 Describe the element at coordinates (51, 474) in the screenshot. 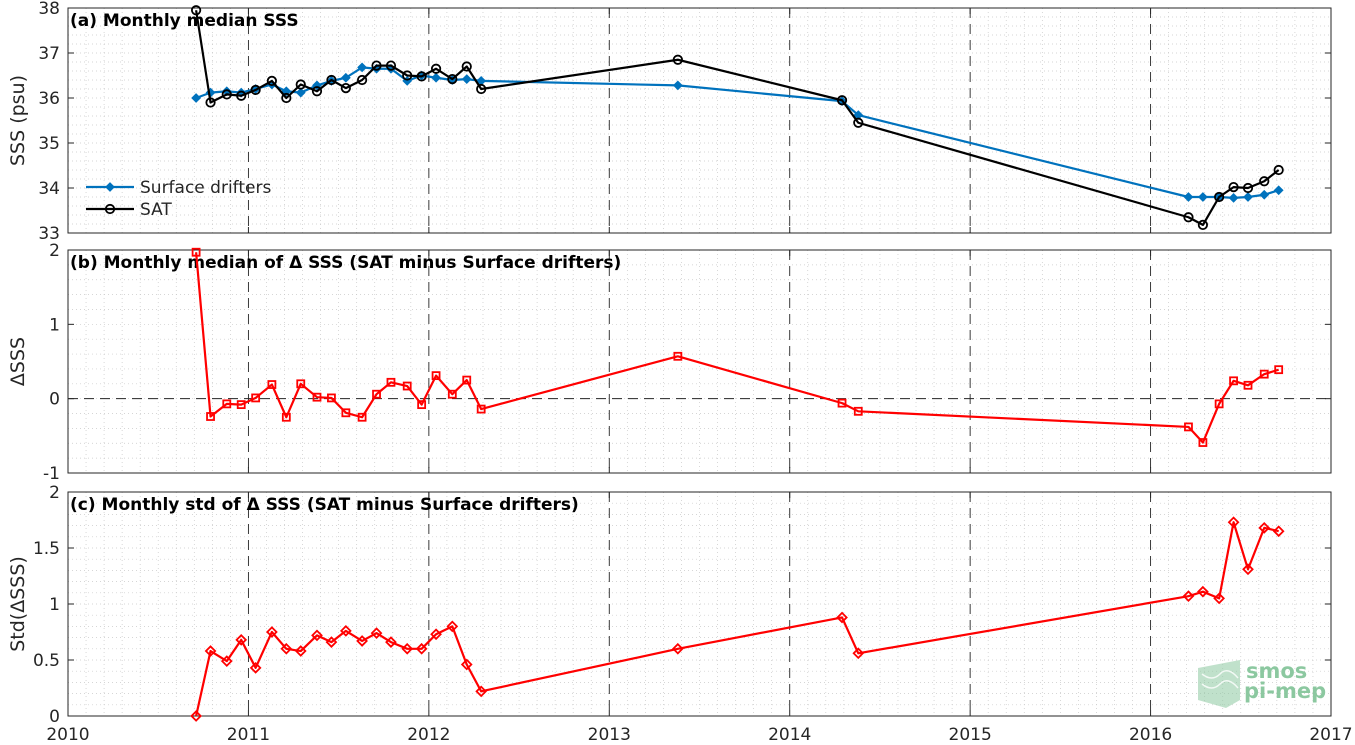

I see `y-tick-label: -1` at that location.